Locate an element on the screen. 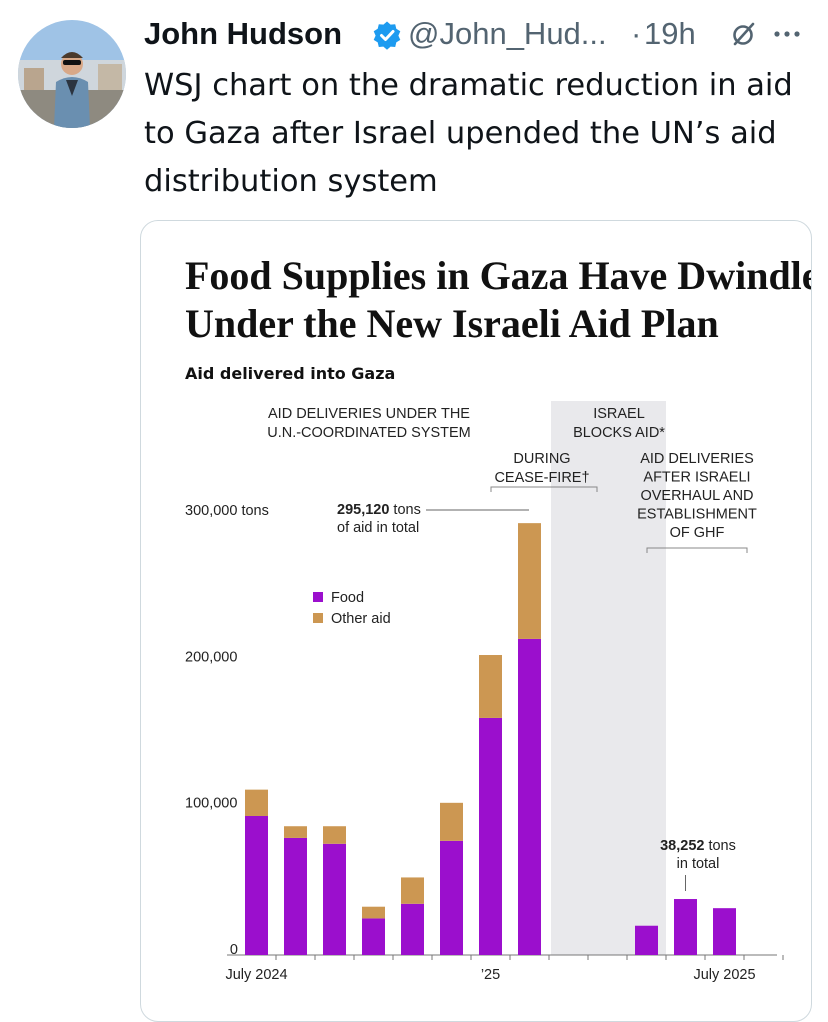  annotation-after-overhaul-5: OF GHF is located at coordinates (697, 533).